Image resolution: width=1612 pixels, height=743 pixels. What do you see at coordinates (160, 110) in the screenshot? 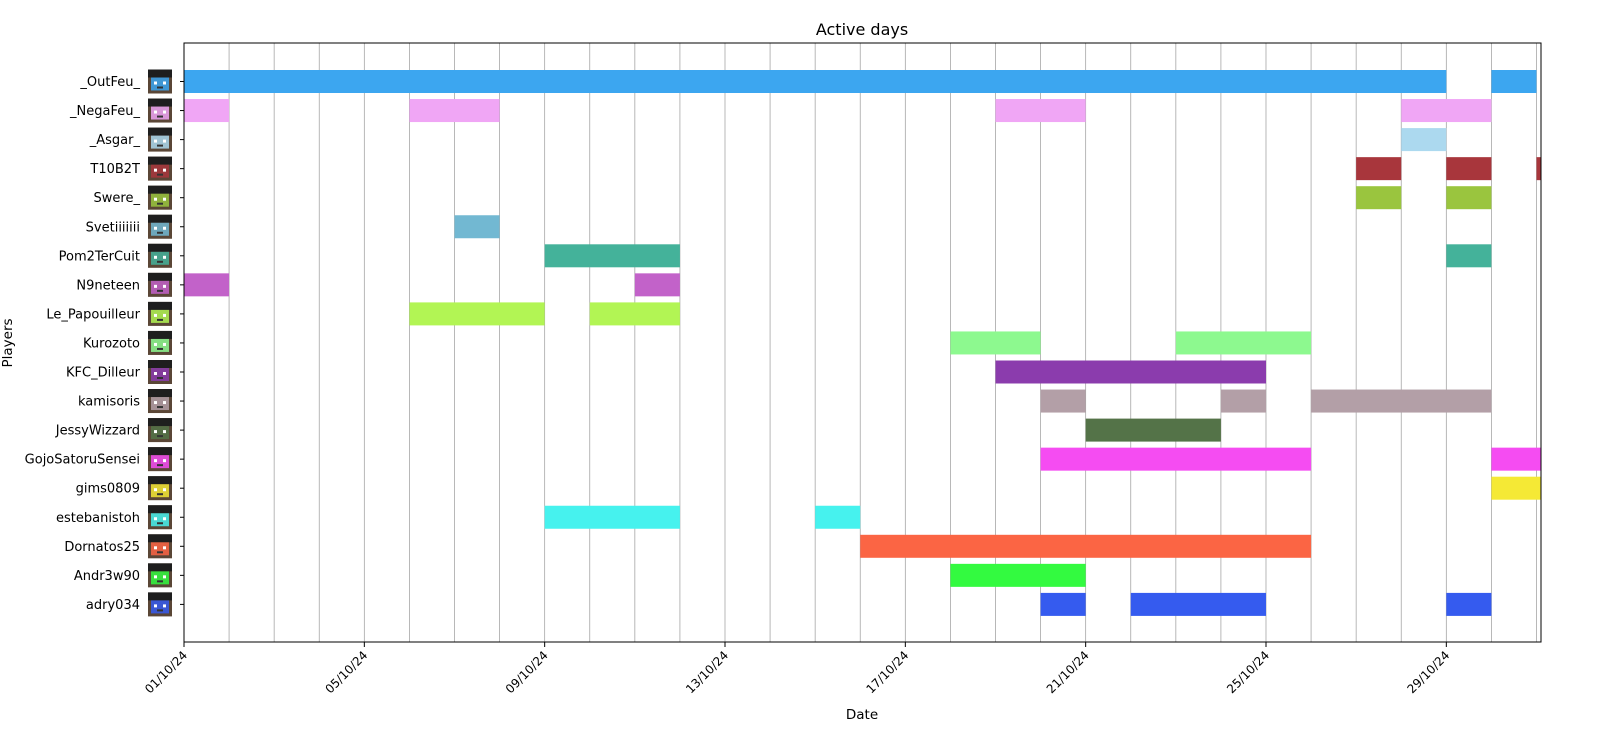
I see `cyan-skin-avatar` at bounding box center [160, 110].